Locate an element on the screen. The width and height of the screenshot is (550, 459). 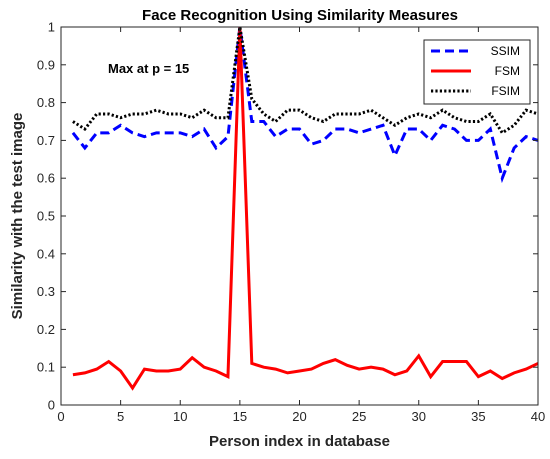
y-tick-label: 0.2 is located at coordinates (46, 329).